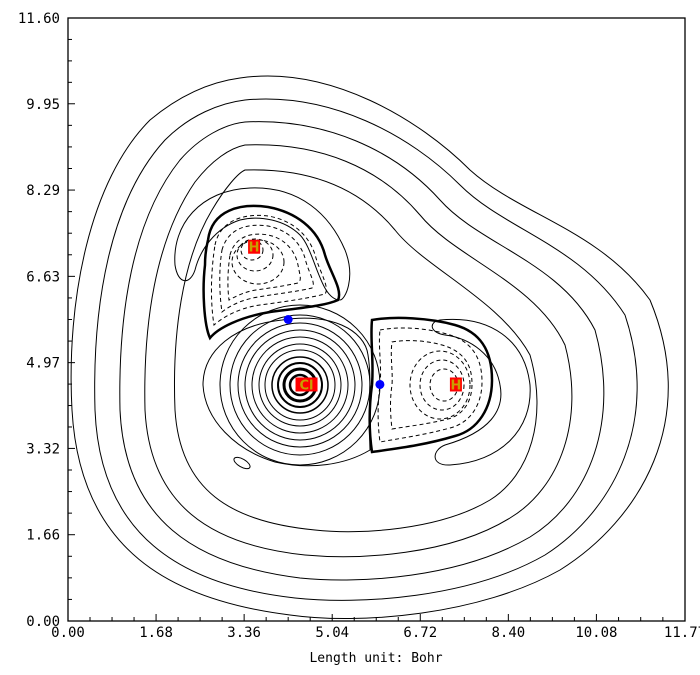  What do you see at coordinates (43, 191) in the screenshot?
I see `y-tick-label: 8.29` at bounding box center [43, 191].